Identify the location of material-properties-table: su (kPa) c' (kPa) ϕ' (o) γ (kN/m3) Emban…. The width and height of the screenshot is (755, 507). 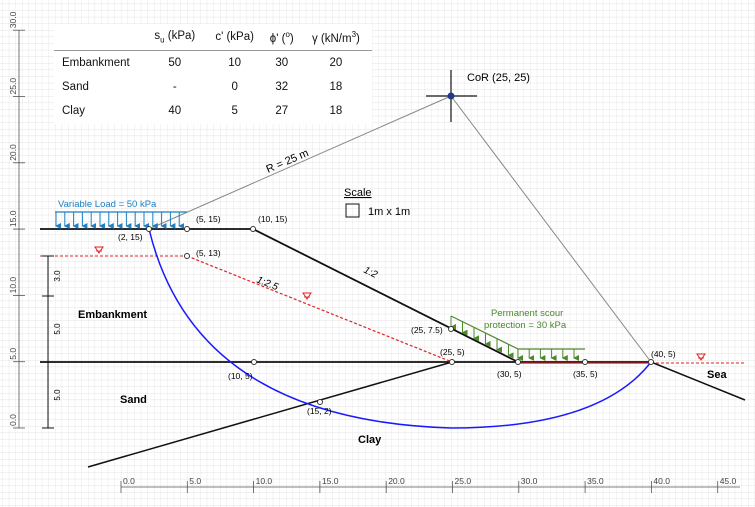
(213, 74).